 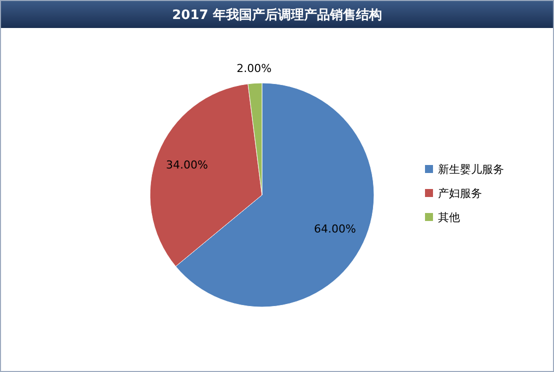 I want to click on legend-label: 新生婴儿服务, so click(x=471, y=169).